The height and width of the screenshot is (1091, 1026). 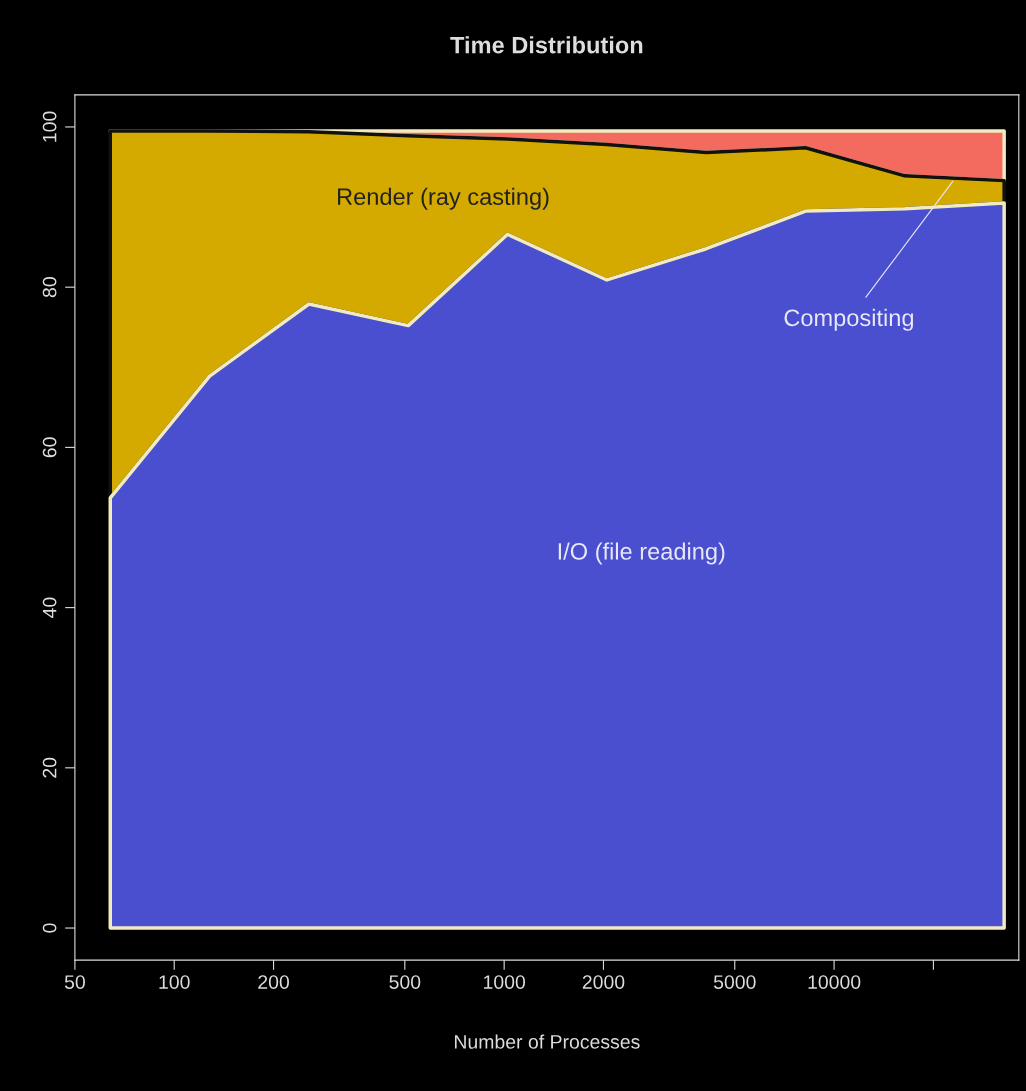 I want to click on y-tick-label: 100, so click(x=49, y=126).